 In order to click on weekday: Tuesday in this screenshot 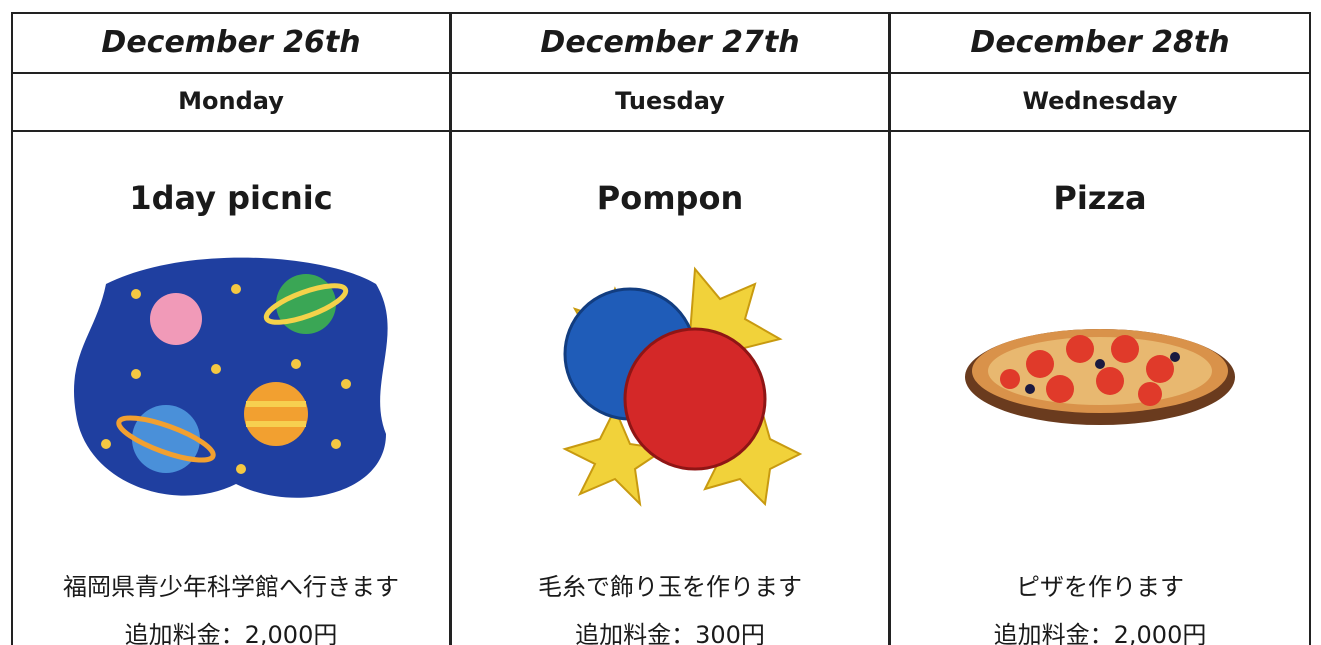, I will do `click(670, 102)`.